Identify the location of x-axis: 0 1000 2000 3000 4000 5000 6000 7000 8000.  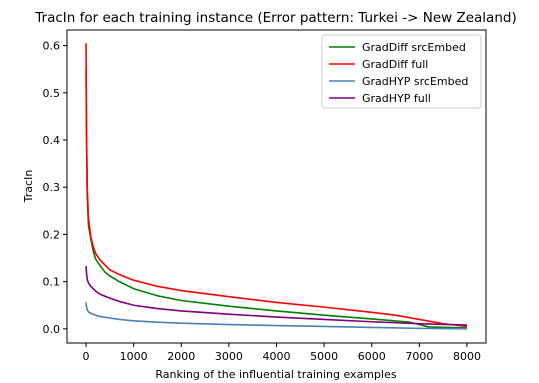
(282, 353).